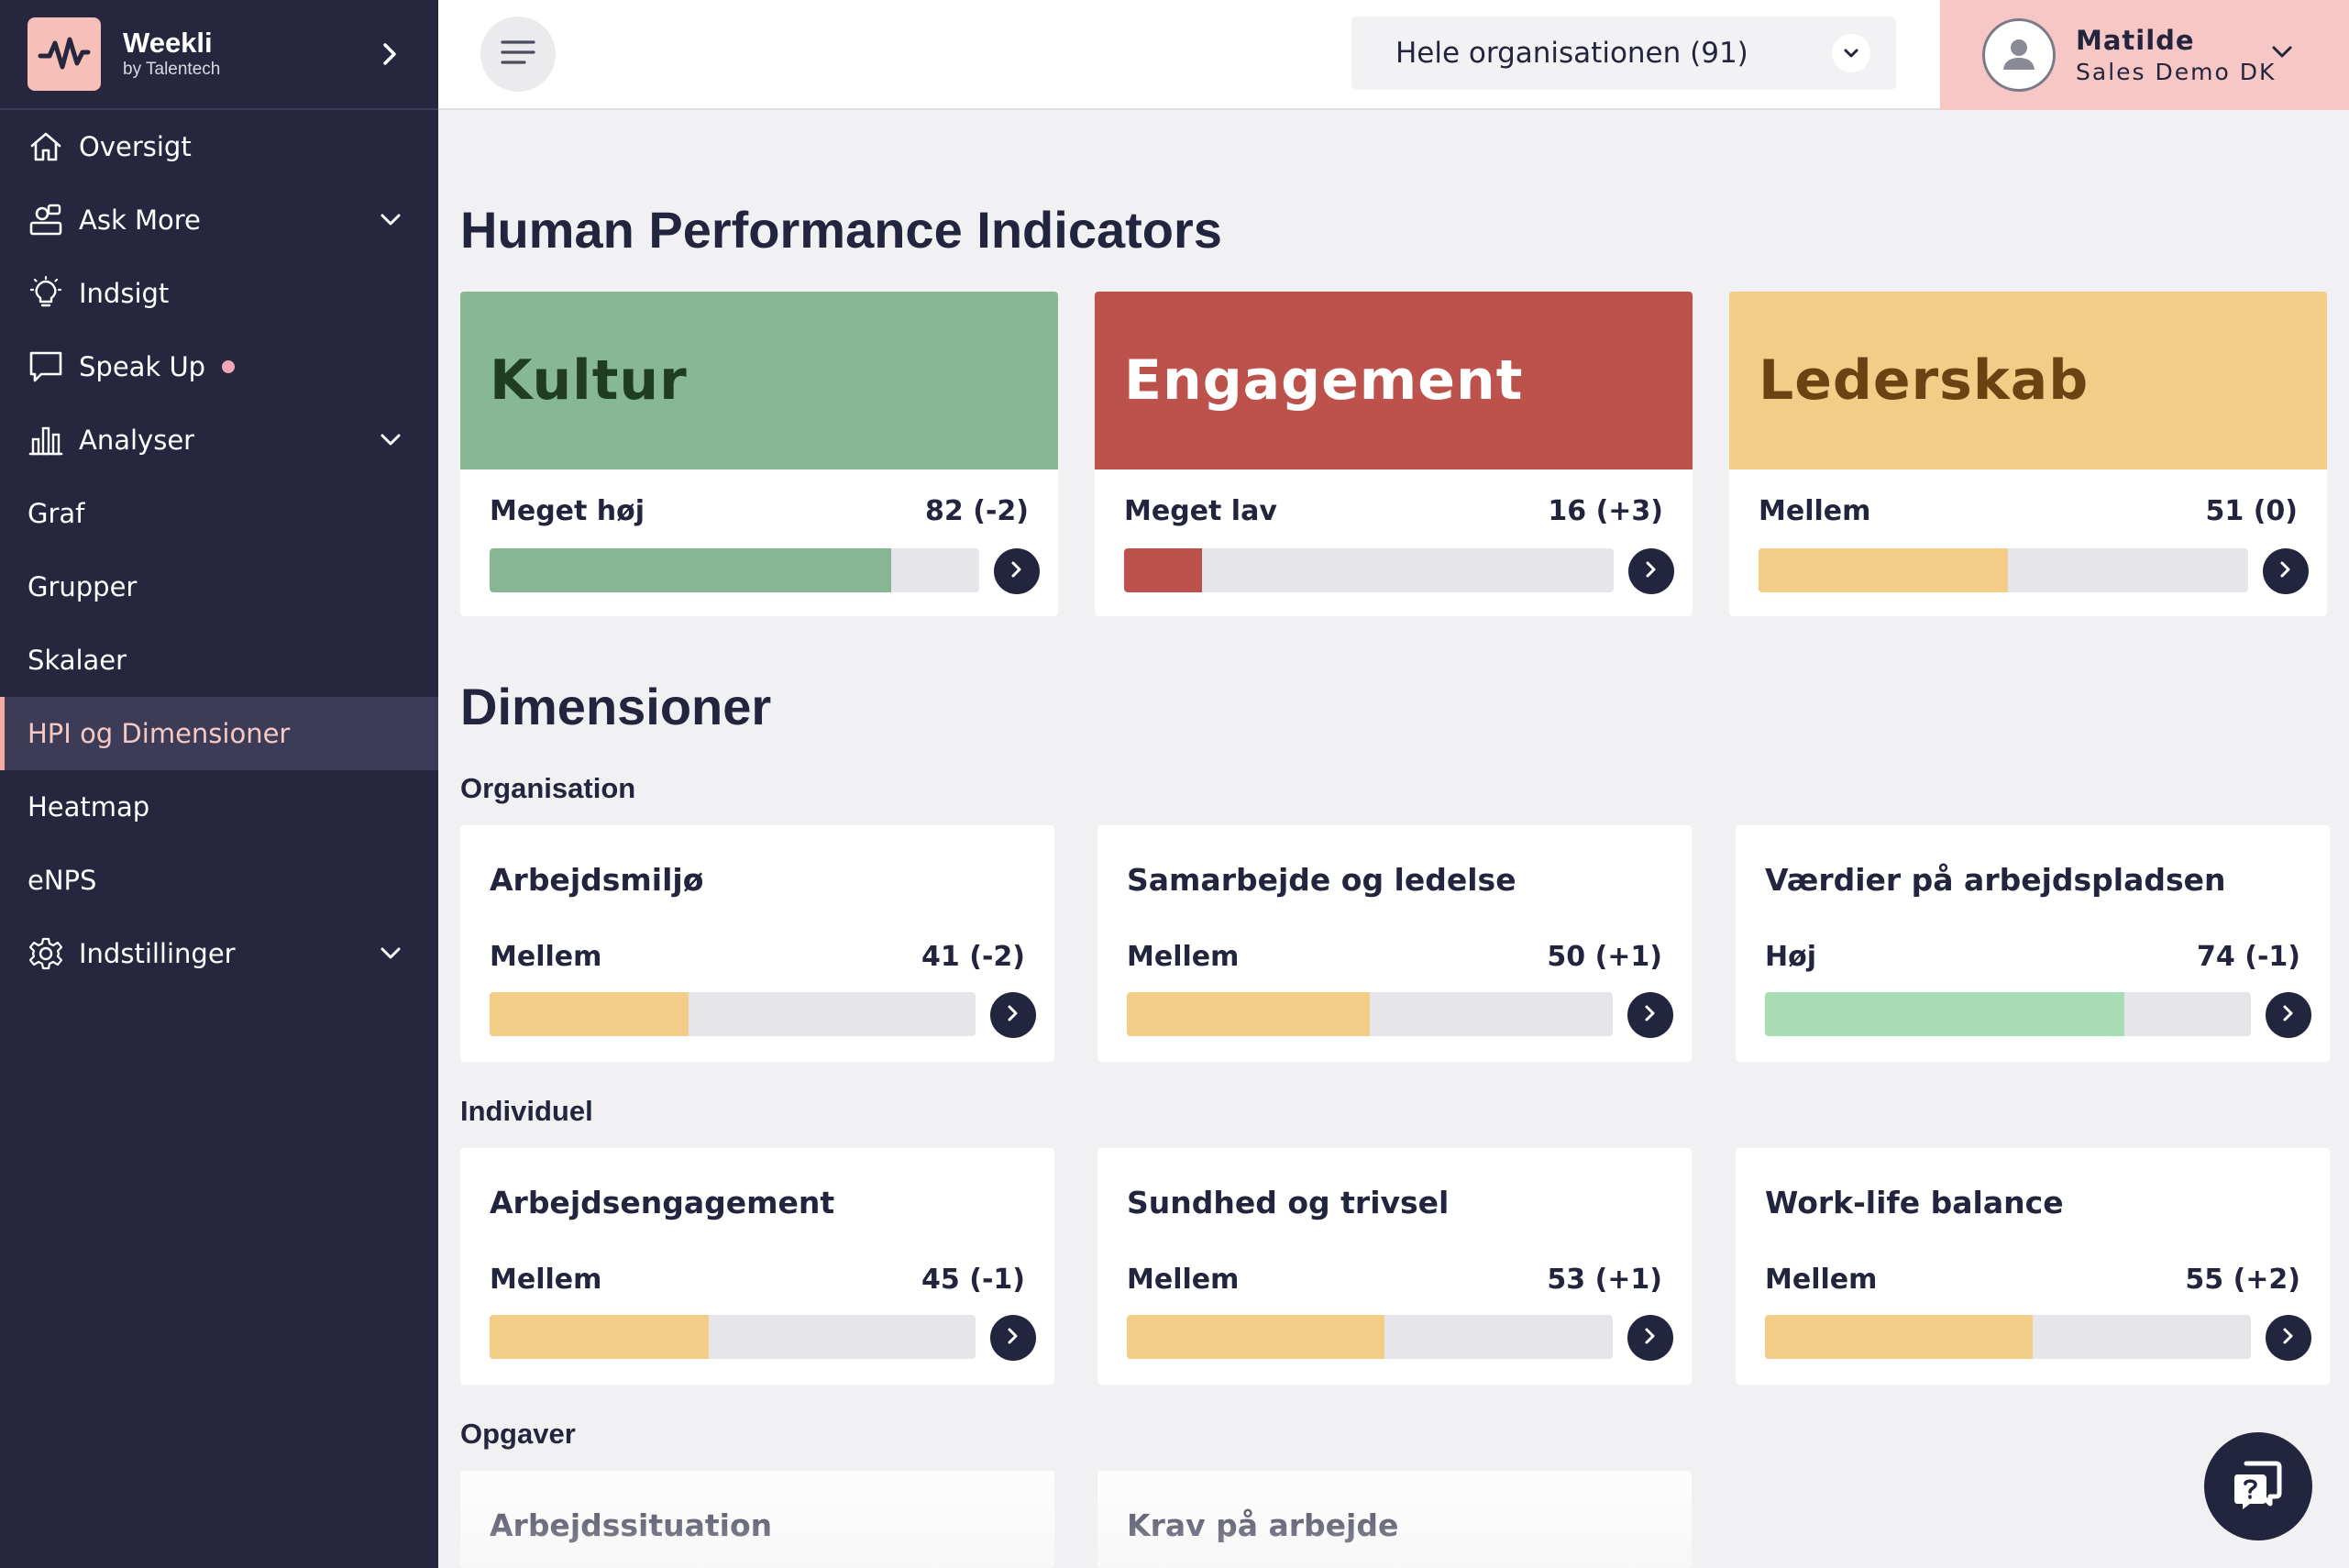 Image resolution: width=2349 pixels, height=1568 pixels. What do you see at coordinates (219, 880) in the screenshot?
I see `sidebar-item-enps: eNPS` at bounding box center [219, 880].